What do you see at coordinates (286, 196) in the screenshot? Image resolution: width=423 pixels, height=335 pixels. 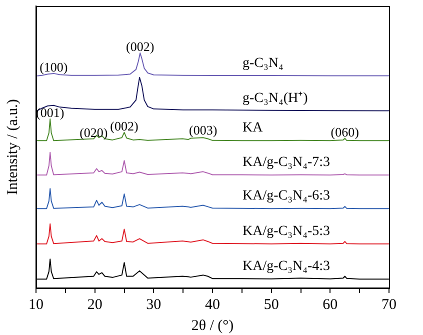 I see `series-label: KA/g-C₃N₄-6:3` at bounding box center [286, 196].